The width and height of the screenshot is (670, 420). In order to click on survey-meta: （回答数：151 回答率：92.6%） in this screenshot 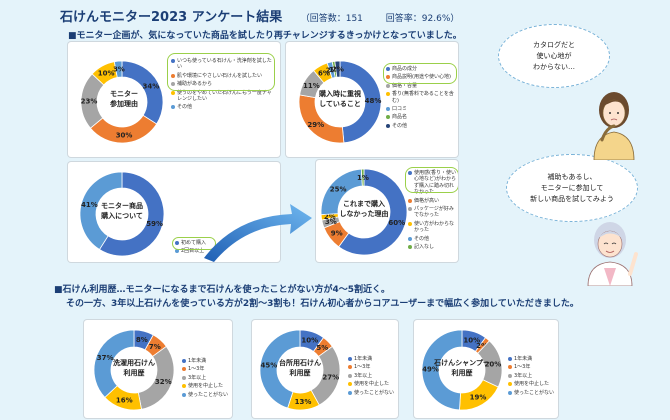, I will do `click(390, 19)`.